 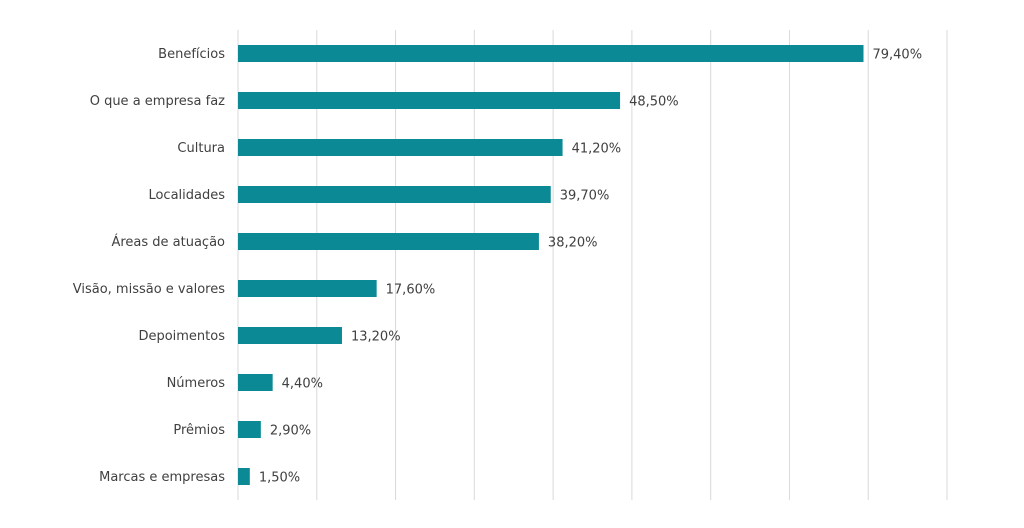 I want to click on data-label: 2,90%, so click(x=290, y=431).